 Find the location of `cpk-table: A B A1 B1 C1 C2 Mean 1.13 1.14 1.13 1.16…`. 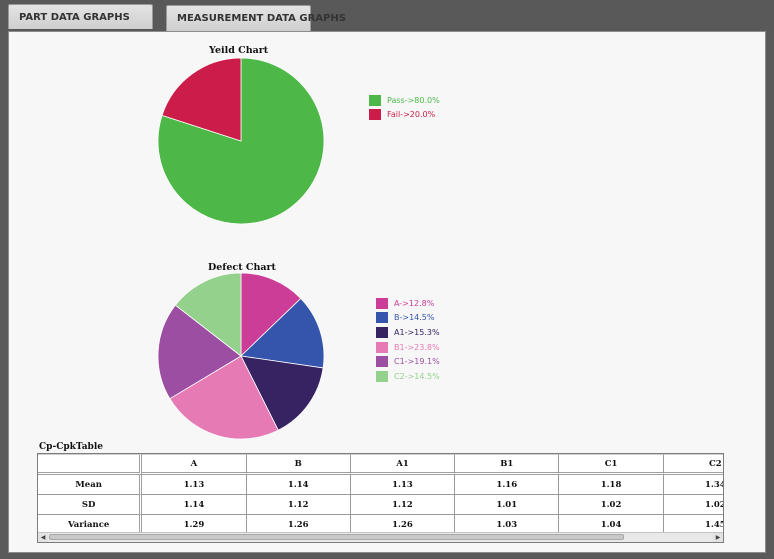

cpk-table: A B A1 B1 C1 C2 Mean 1.13 1.14 1.13 1.16… is located at coordinates (380, 494).